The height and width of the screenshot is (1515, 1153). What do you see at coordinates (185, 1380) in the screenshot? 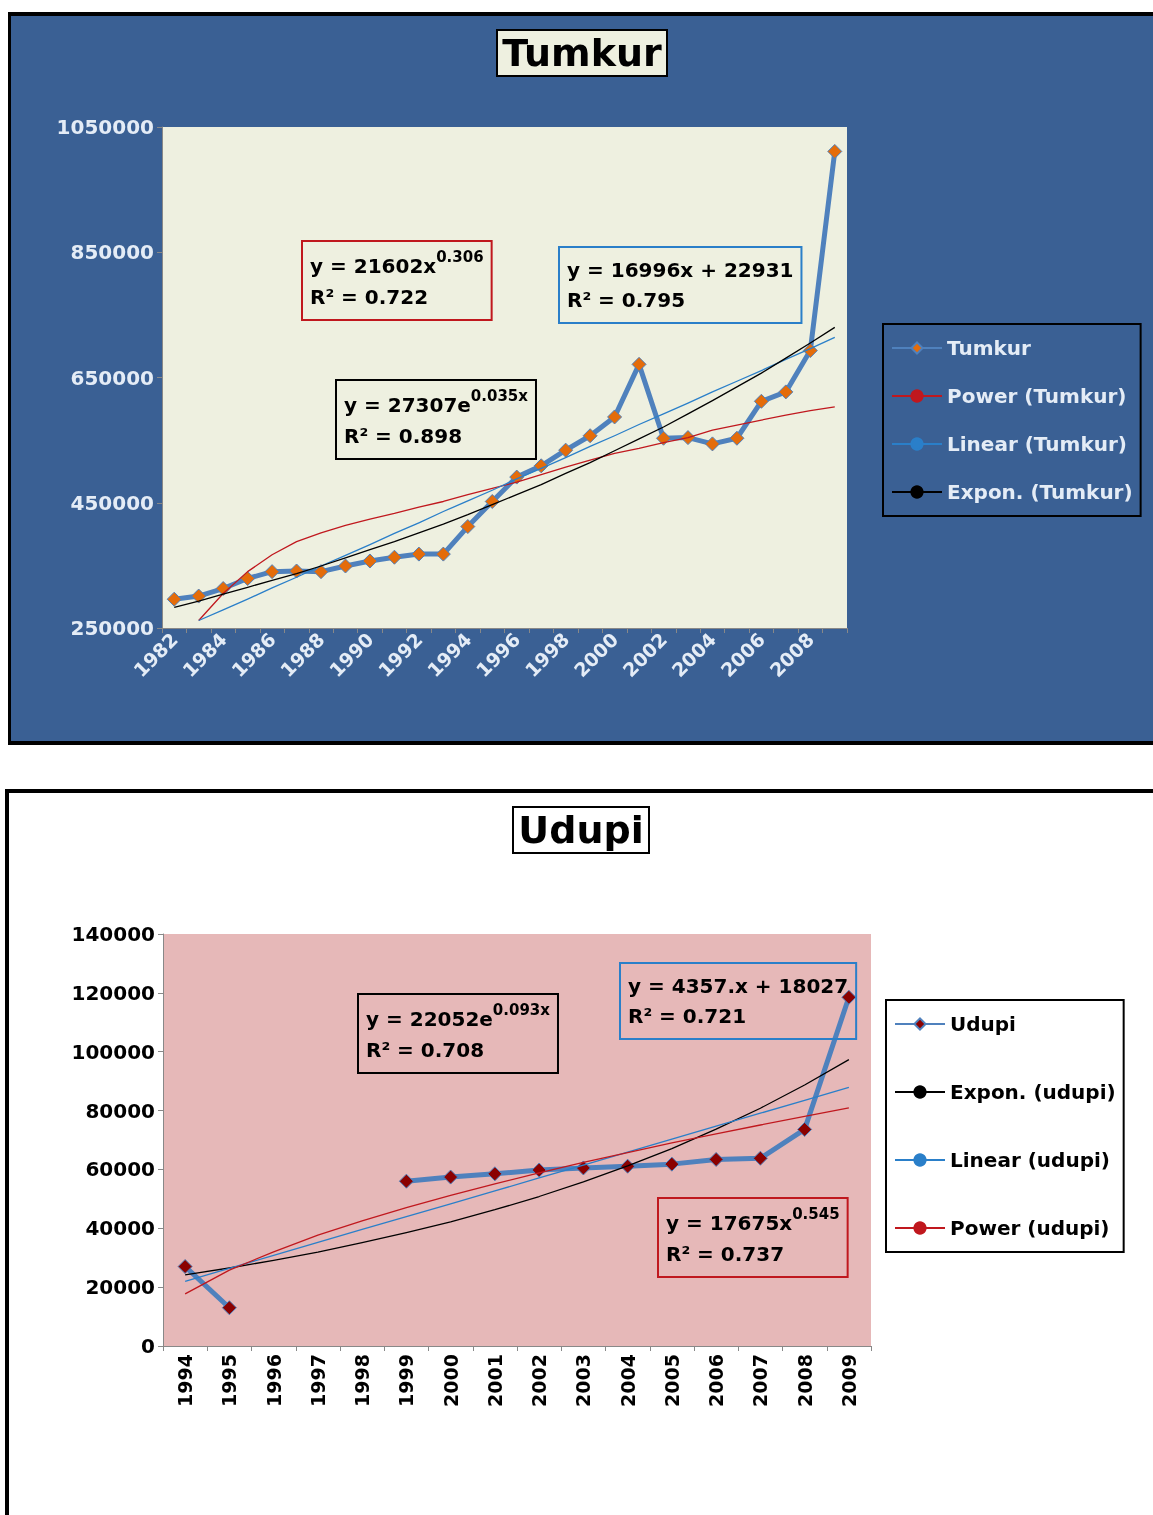
I see `x-tick-label: 1994` at bounding box center [185, 1380].